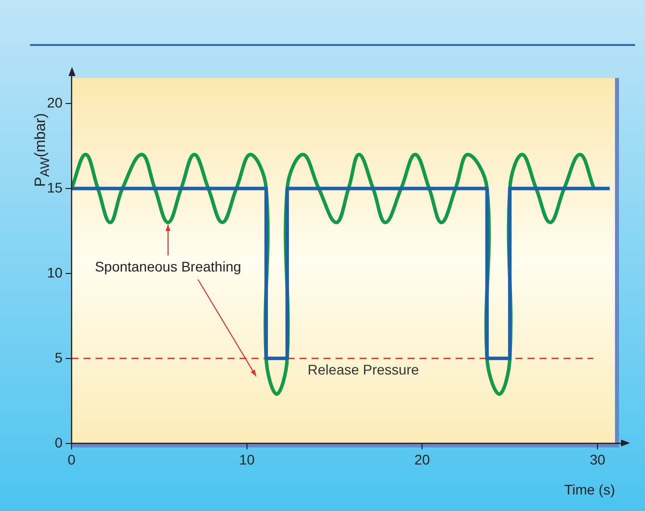 The width and height of the screenshot is (645, 511). What do you see at coordinates (598, 460) in the screenshot?
I see `x-tick-label: 30` at bounding box center [598, 460].